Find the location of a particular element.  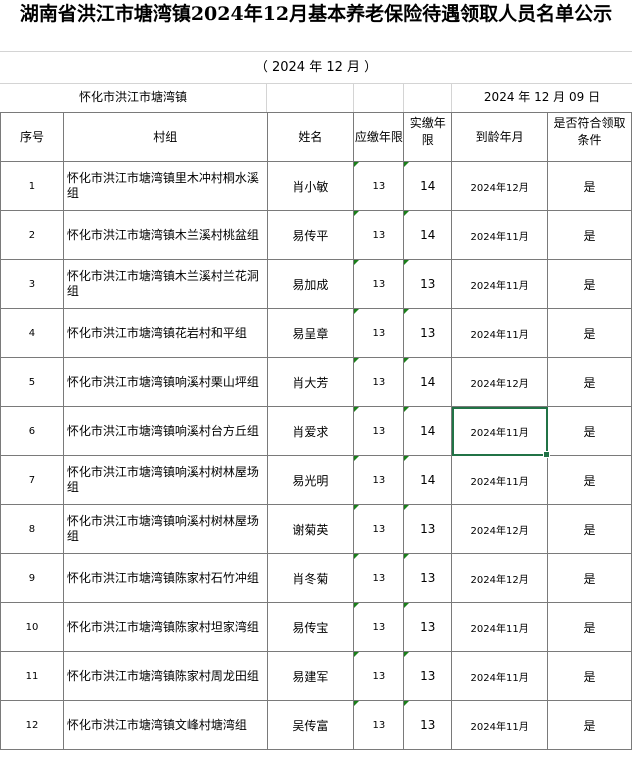

header-due-years: 应缴年限 is located at coordinates (379, 137).